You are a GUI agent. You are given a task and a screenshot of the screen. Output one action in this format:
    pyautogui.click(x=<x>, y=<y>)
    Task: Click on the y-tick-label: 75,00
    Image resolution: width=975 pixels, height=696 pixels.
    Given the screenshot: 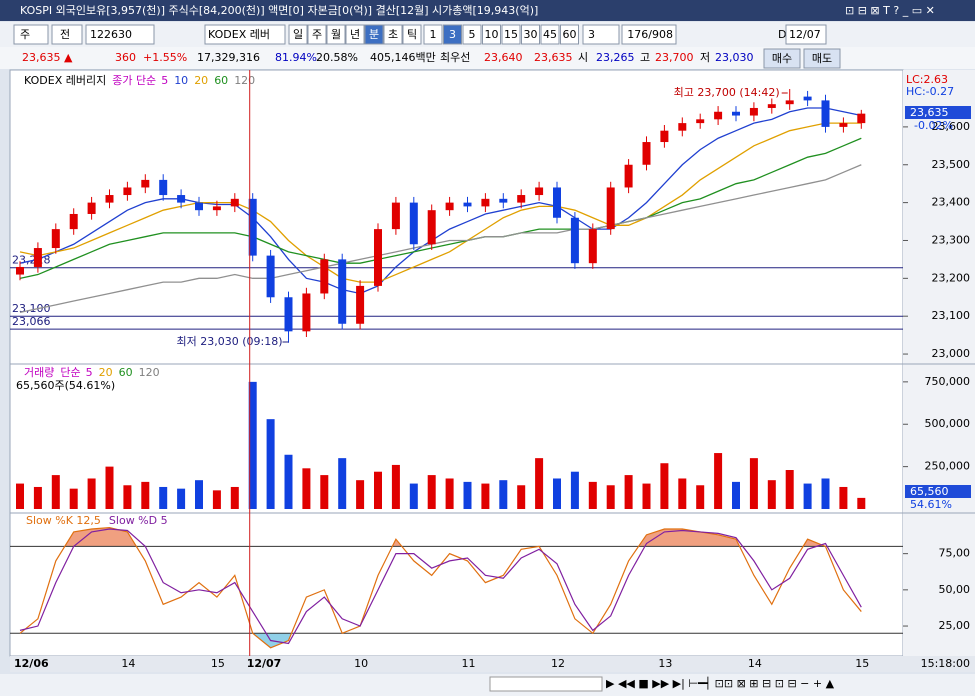 What is the action you would take?
    pyautogui.click(x=955, y=553)
    